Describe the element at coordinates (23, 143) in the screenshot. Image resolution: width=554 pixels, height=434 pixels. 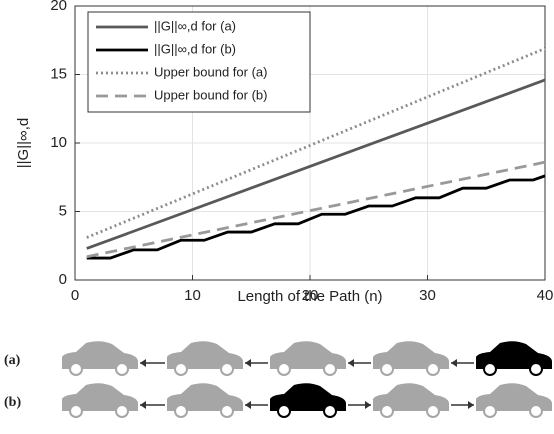
I see `y-axis-label: ||G||∞,d` at that location.